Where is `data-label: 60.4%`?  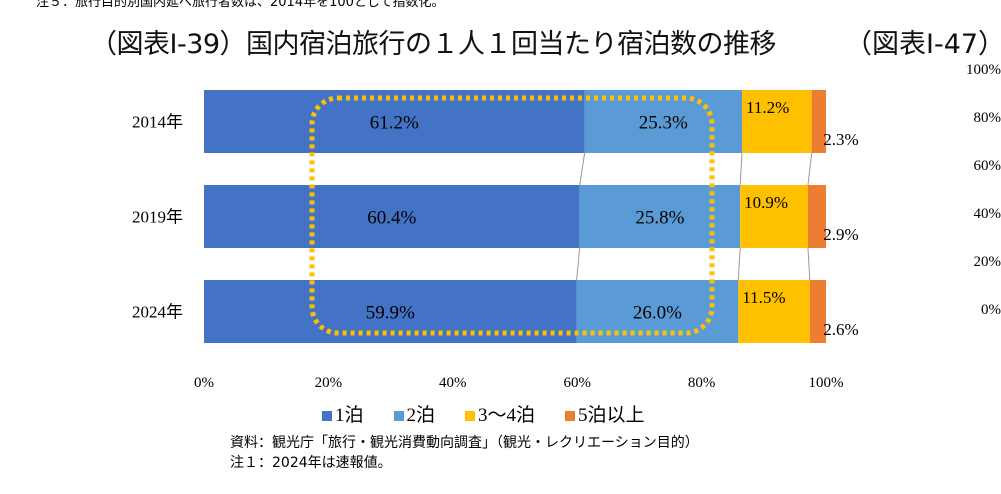
data-label: 60.4% is located at coordinates (391, 218).